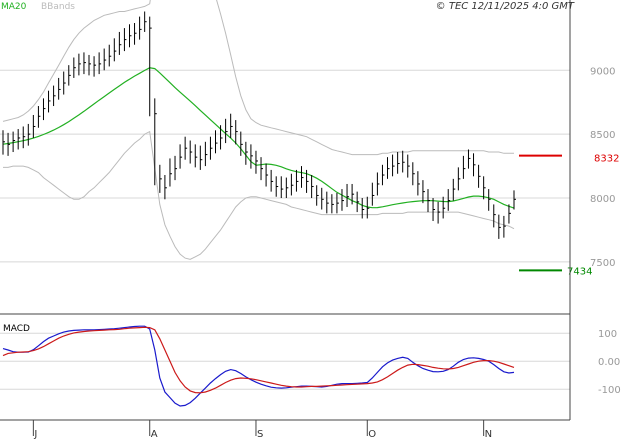 Image resolution: width=627 pixels, height=445 pixels. What do you see at coordinates (602, 263) in the screenshot?
I see `price-tick-label: 7500` at bounding box center [602, 263].